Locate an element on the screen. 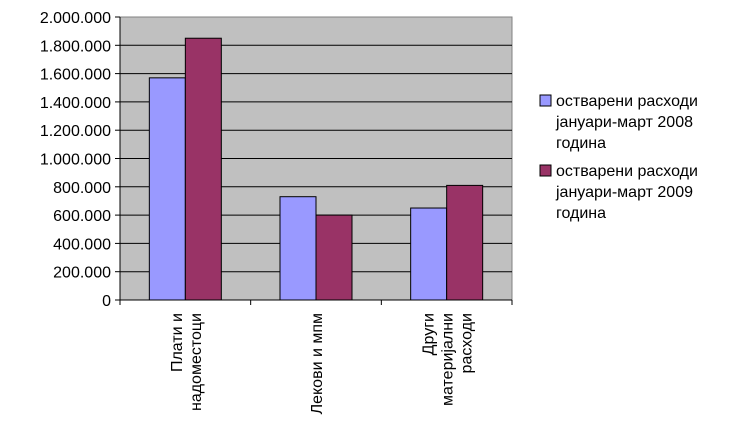 The height and width of the screenshot is (446, 753). y-tick-label: 1.400.000 is located at coordinates (75, 103).